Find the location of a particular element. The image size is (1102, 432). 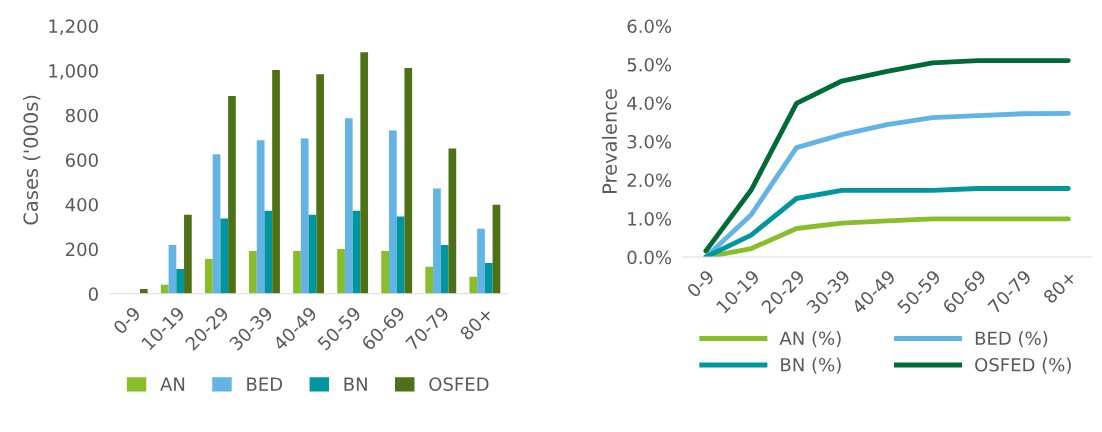

y-tick-label: 5.0% is located at coordinates (649, 64).